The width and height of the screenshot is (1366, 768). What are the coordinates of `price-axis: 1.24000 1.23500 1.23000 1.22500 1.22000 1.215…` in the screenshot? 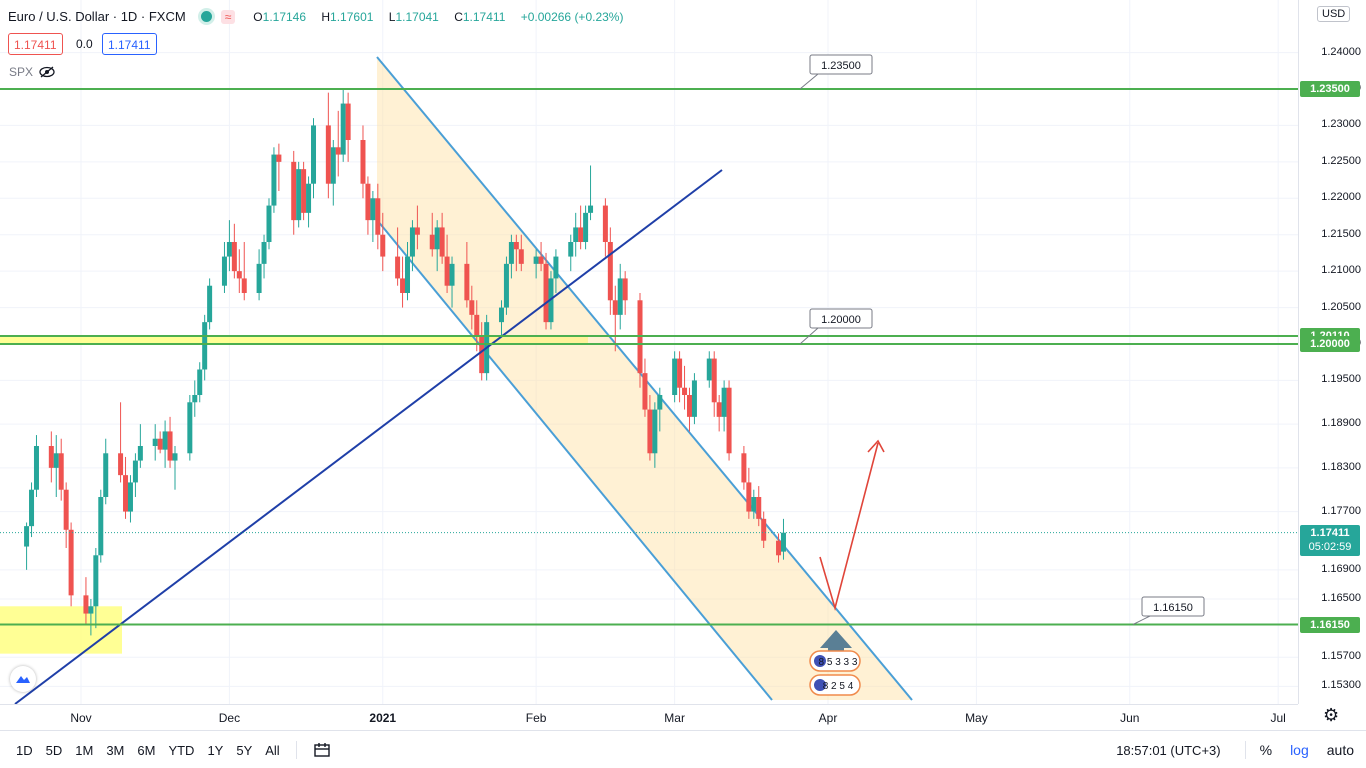 It's located at (1332, 352).